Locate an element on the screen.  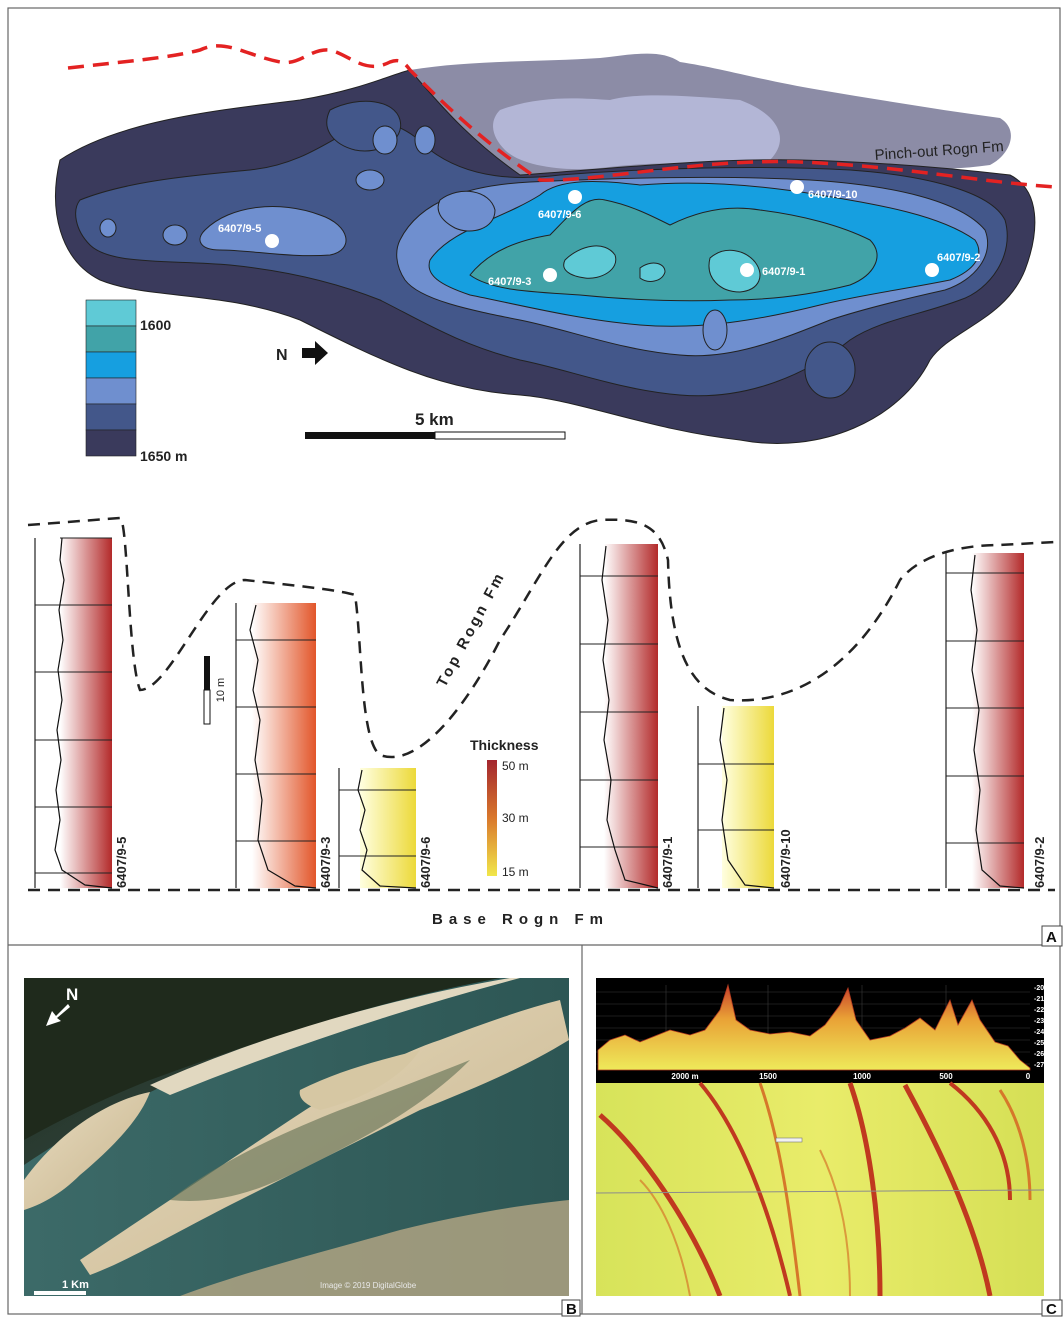
distance-tick: 1500 is located at coordinates (768, 1076).